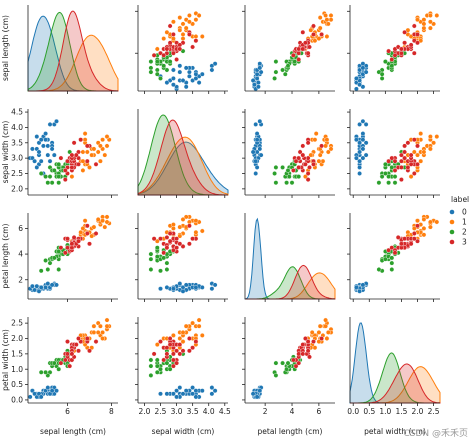  I want to click on x-tick-label: 6, so click(318, 411).